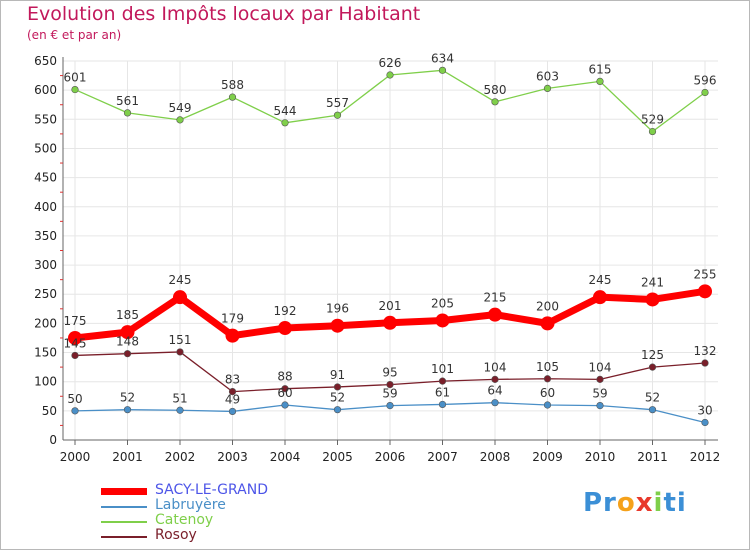 Image resolution: width=750 pixels, height=550 pixels. I want to click on data-label: 544, so click(285, 111).